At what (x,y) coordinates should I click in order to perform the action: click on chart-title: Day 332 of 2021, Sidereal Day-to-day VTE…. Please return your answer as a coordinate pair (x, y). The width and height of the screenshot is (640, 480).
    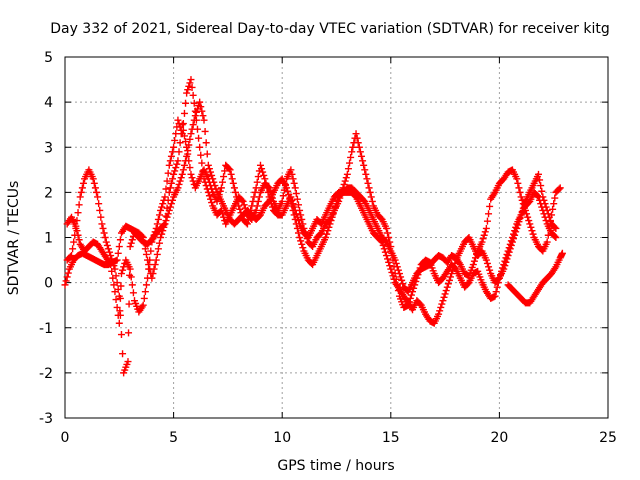
    Looking at the image, I should click on (330, 29).